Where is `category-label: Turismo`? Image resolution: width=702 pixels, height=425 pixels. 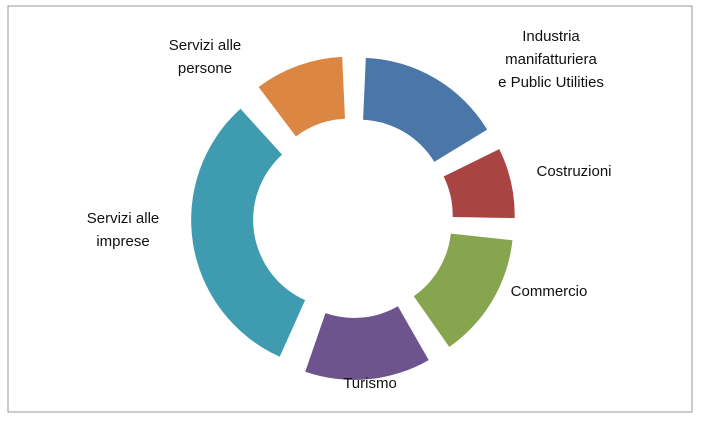 category-label: Turismo is located at coordinates (370, 383).